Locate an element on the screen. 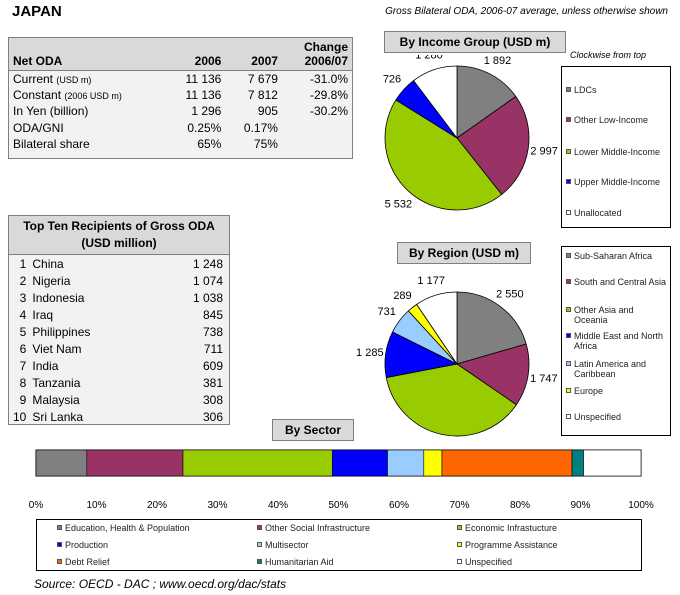 The height and width of the screenshot is (595, 680). net-oda-row: Current (USD m) 11 136 7 679 -31.0% is located at coordinates (180, 78).